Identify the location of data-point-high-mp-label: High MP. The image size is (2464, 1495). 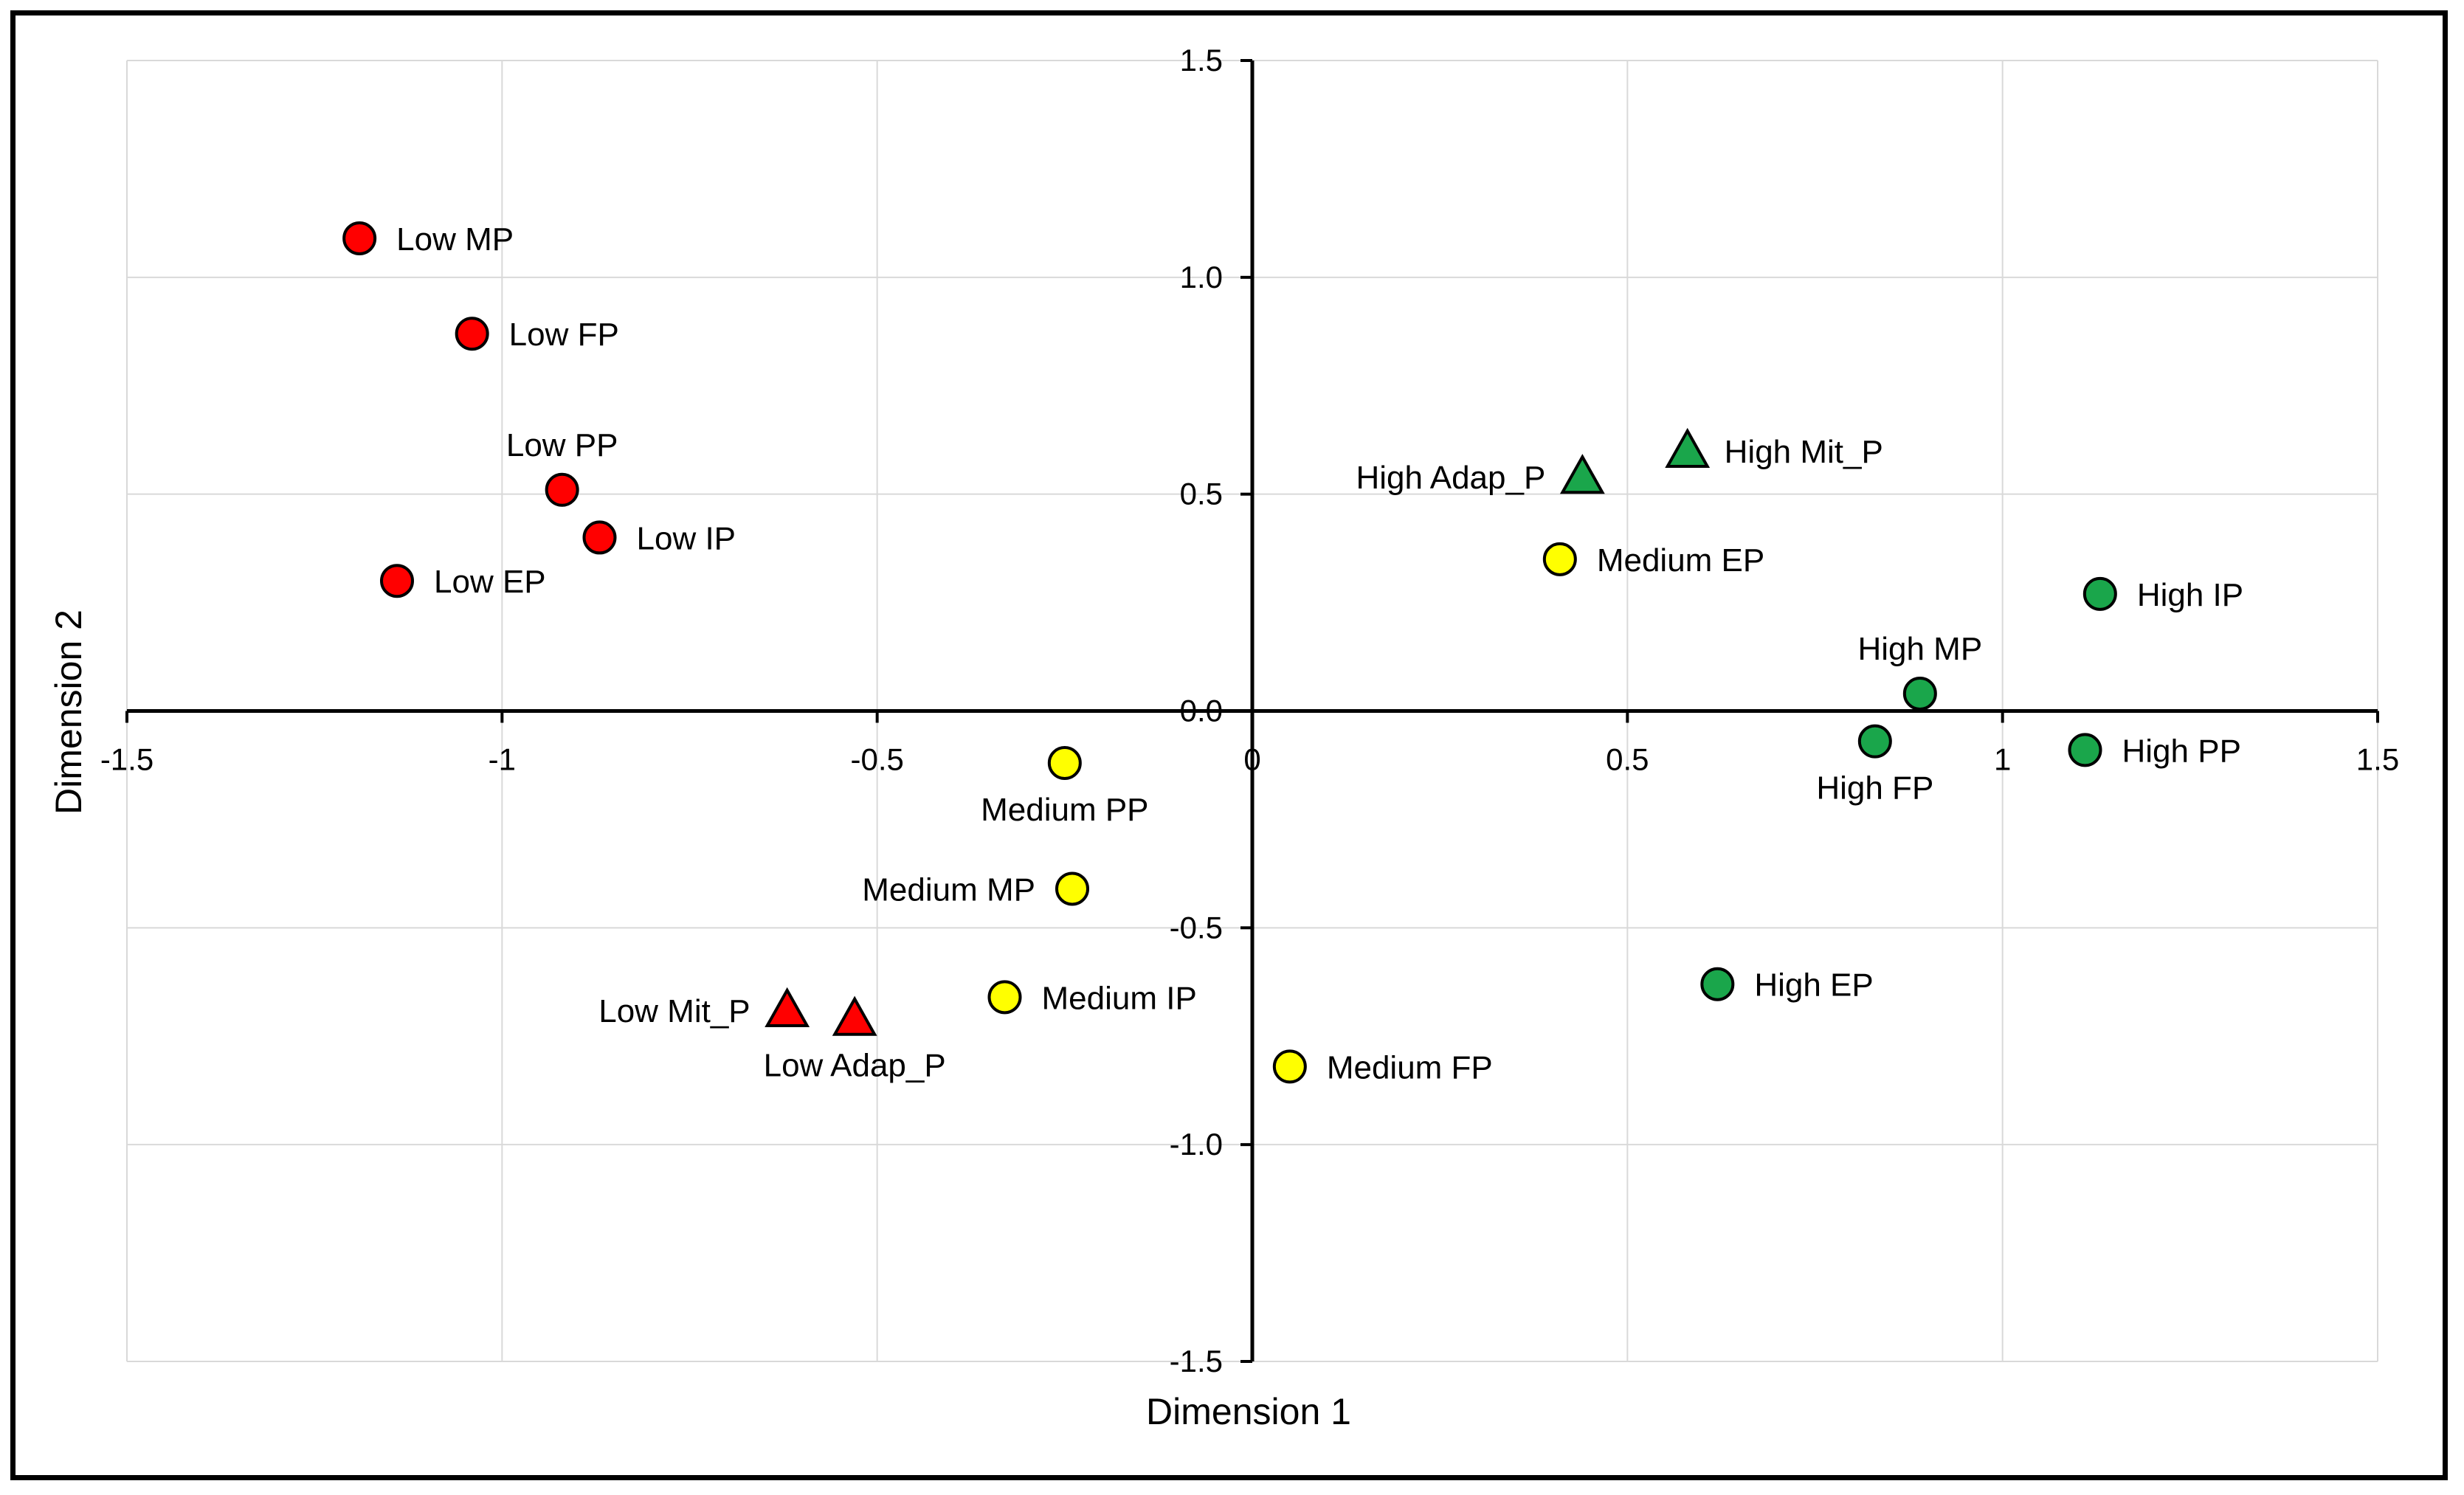
(1919, 649).